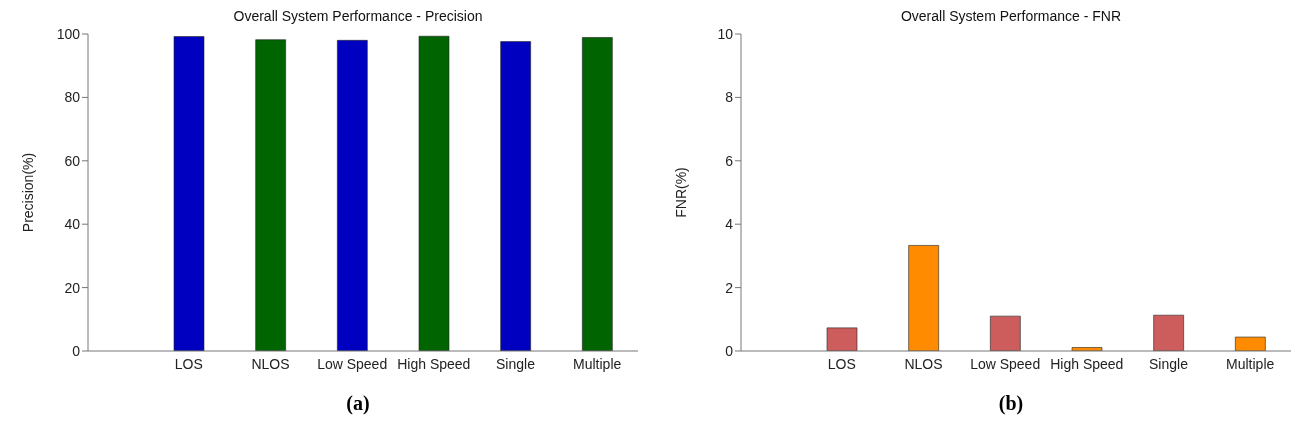 The image size is (1309, 441). I want to click on chart-title: Overall System Performance - FNR, so click(1011, 17).